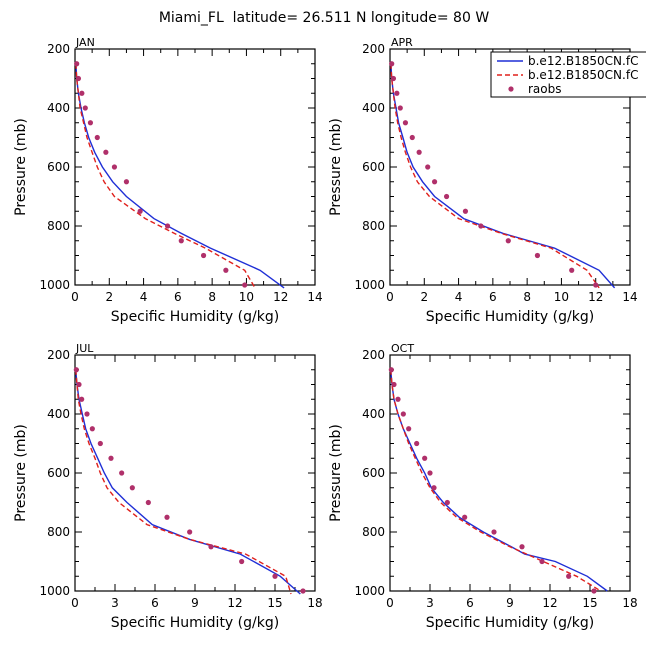 This screenshot has width=648, height=649. What do you see at coordinates (545, 89) in the screenshot?
I see `legend-label: raobs` at bounding box center [545, 89].